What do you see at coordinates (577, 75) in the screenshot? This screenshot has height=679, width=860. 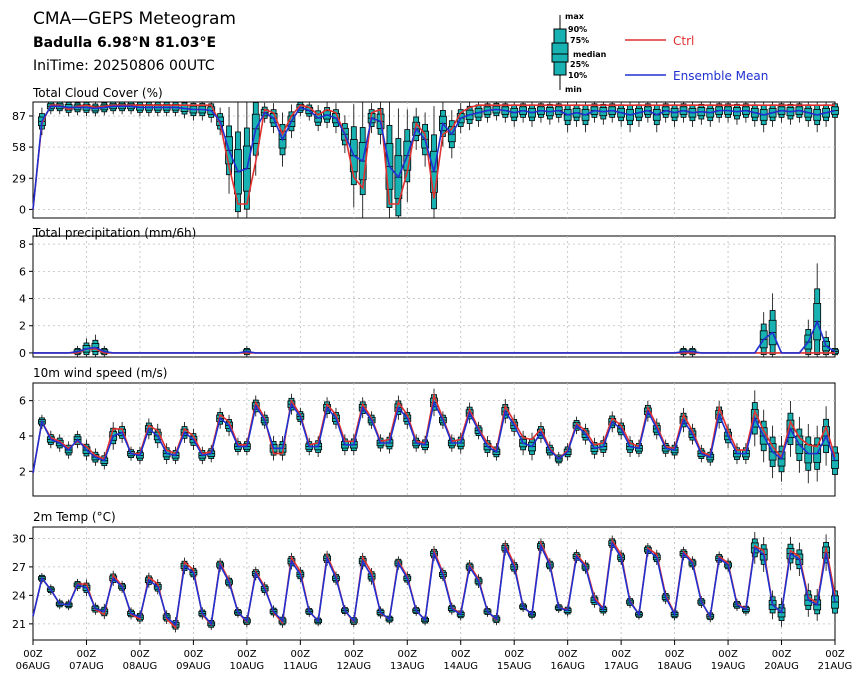 I see `legend-p10: 10%` at bounding box center [577, 75].